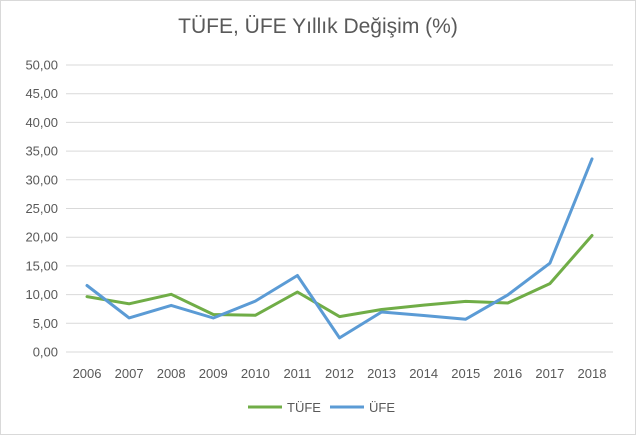  What do you see at coordinates (45, 352) in the screenshot?
I see `y-tick-label: 0,00` at bounding box center [45, 352].